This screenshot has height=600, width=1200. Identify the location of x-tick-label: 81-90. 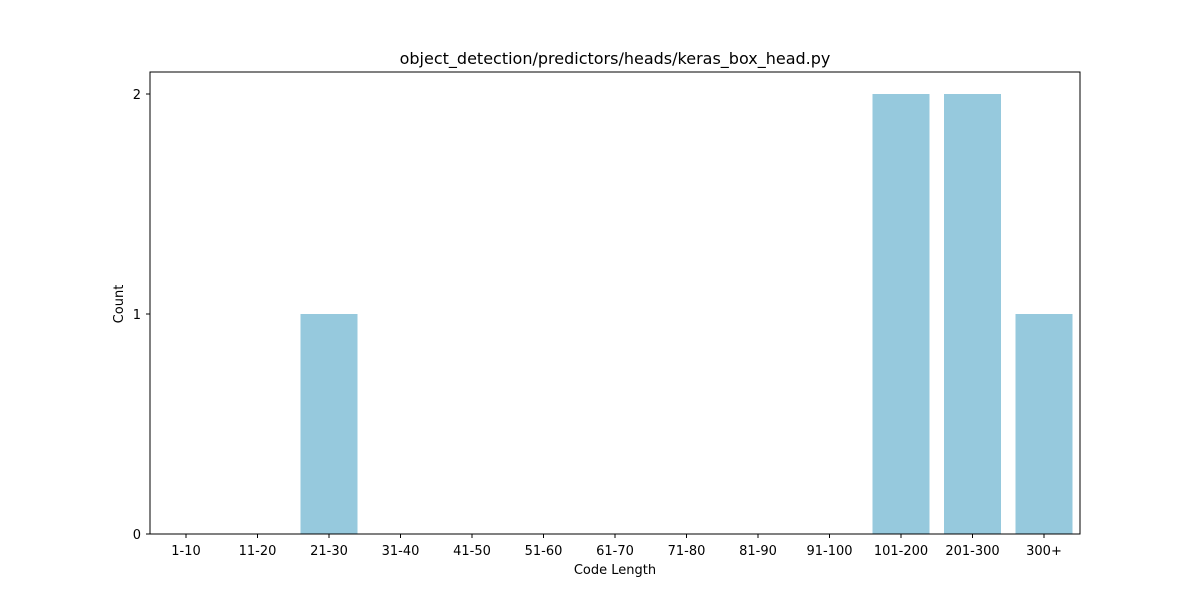
(758, 551).